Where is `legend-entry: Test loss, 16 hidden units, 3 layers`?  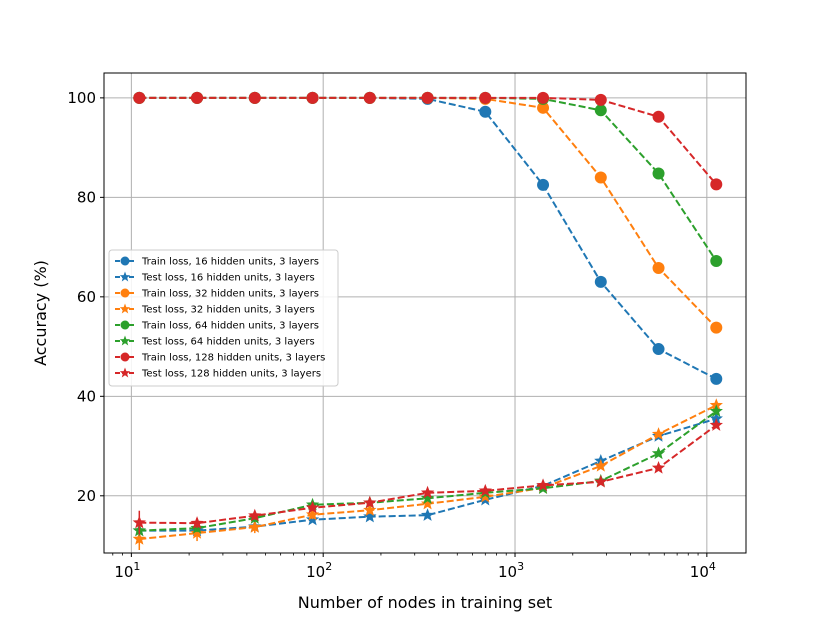
legend-entry: Test loss, 16 hidden units, 3 layers is located at coordinates (215, 277).